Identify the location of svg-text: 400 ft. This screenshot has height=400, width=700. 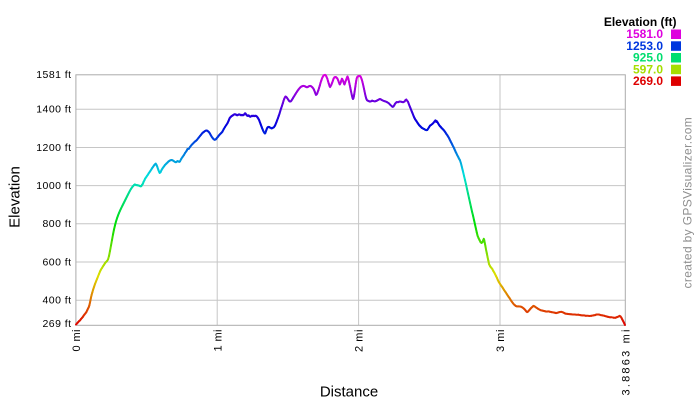
(57, 301).